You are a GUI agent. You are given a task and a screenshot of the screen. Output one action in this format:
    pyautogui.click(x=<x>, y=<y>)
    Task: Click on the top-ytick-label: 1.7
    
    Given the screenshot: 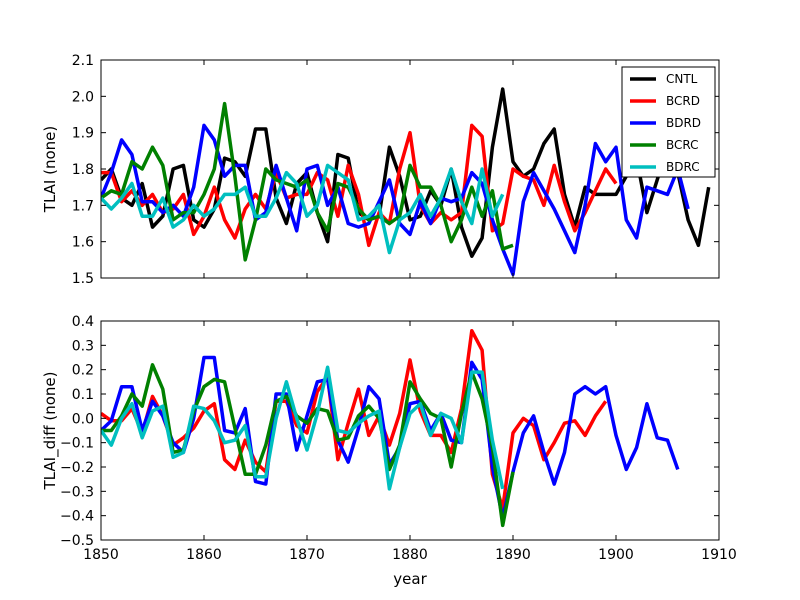 What is the action you would take?
    pyautogui.click(x=83, y=206)
    